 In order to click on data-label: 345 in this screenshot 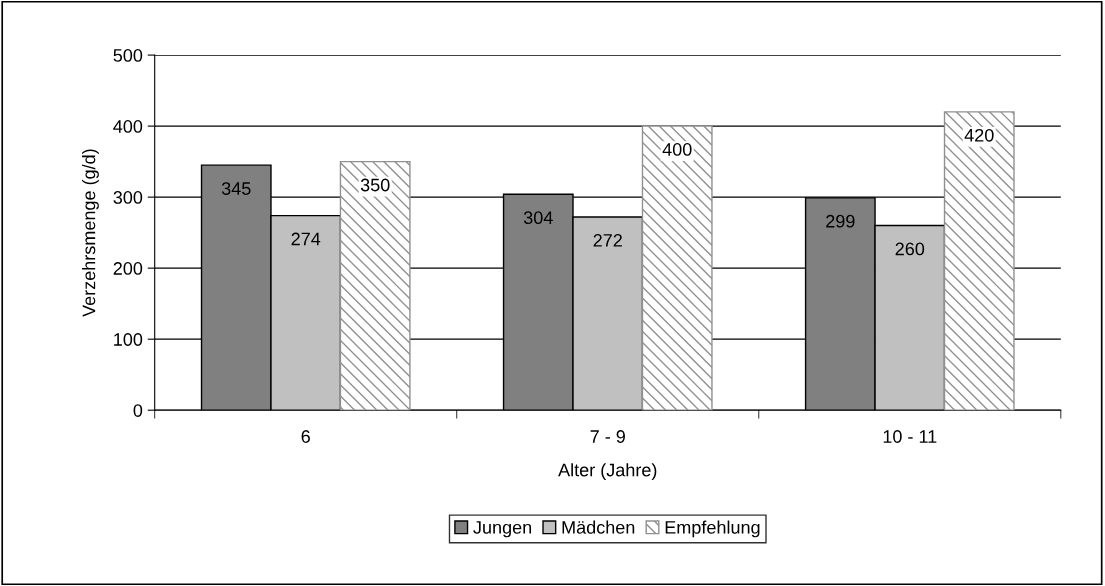, I will do `click(236, 188)`.